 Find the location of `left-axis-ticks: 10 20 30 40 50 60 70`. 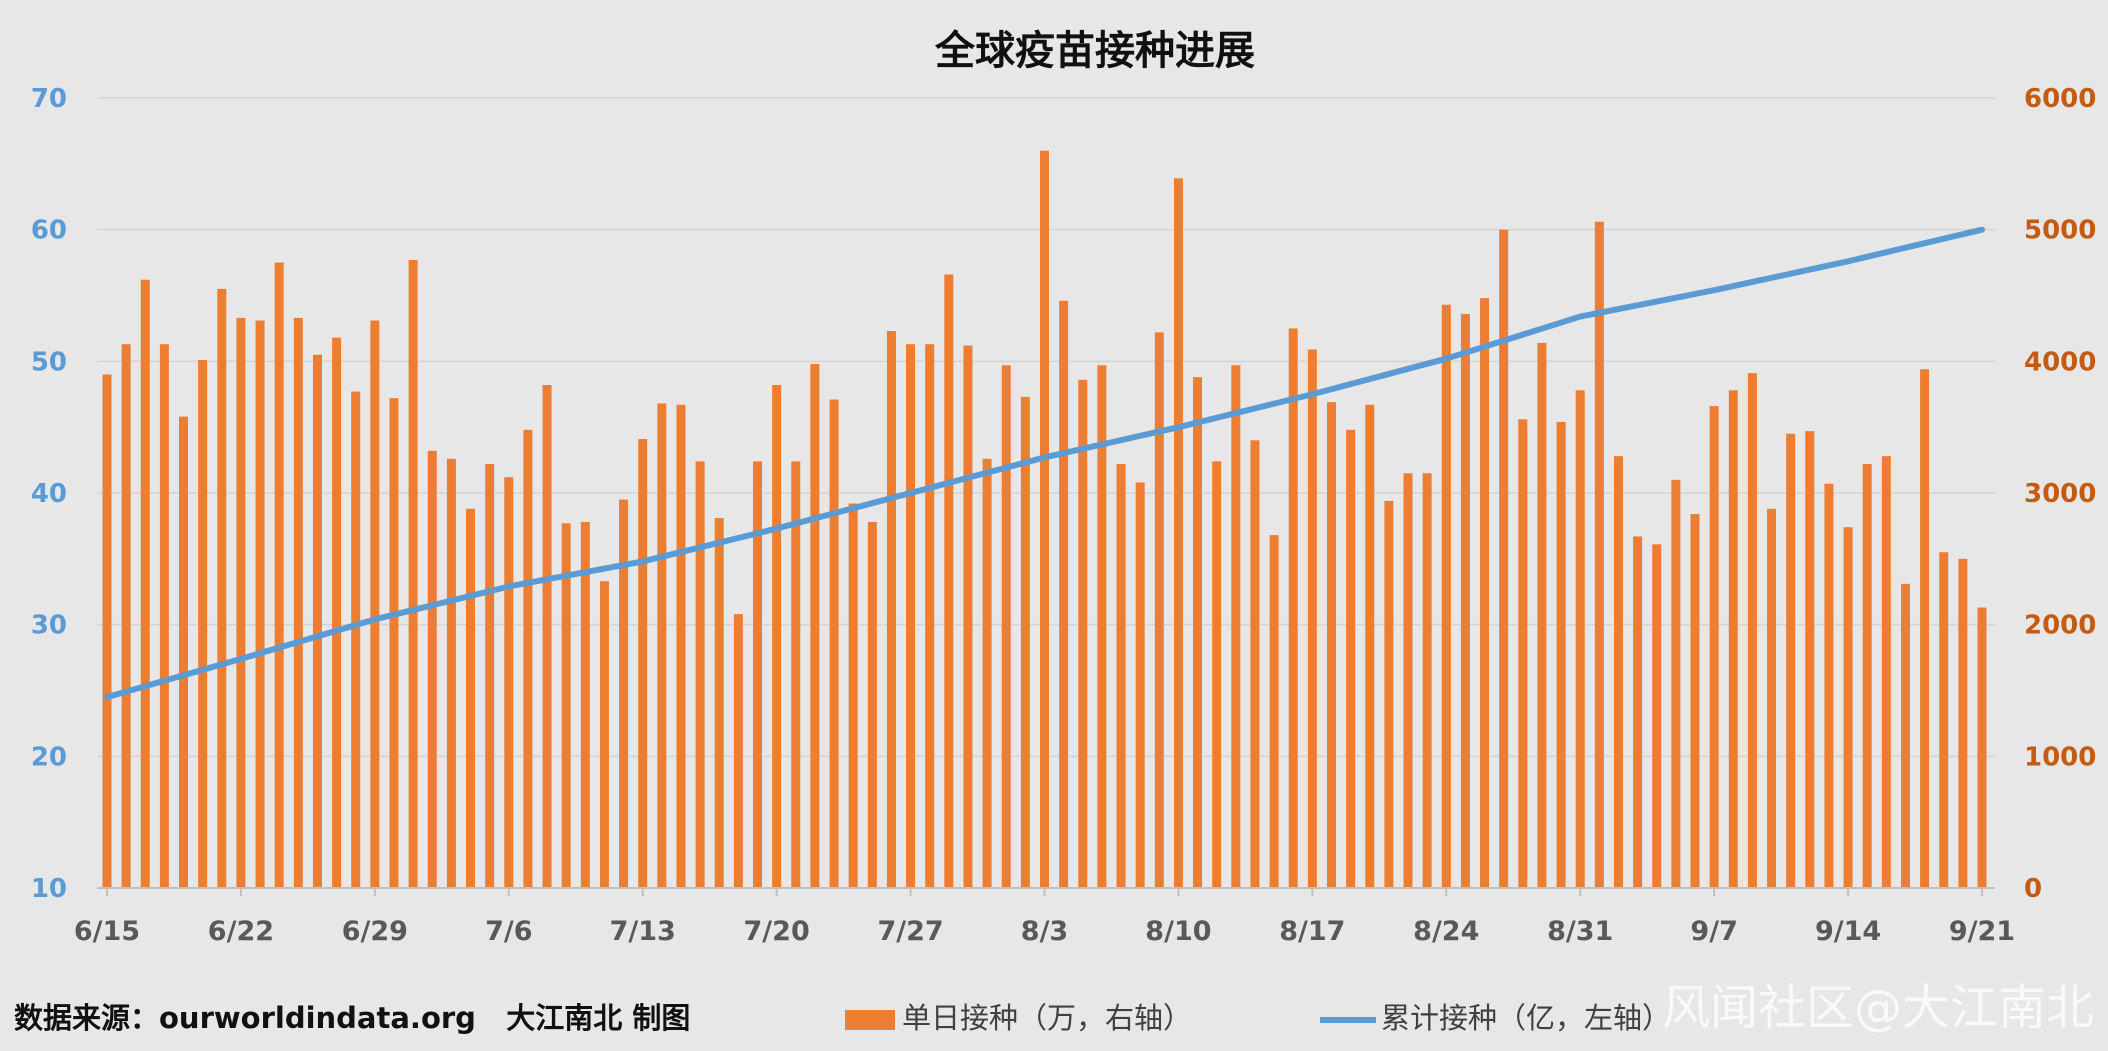

left-axis-ticks: 10 20 30 40 50 60 70 is located at coordinates (49, 494).